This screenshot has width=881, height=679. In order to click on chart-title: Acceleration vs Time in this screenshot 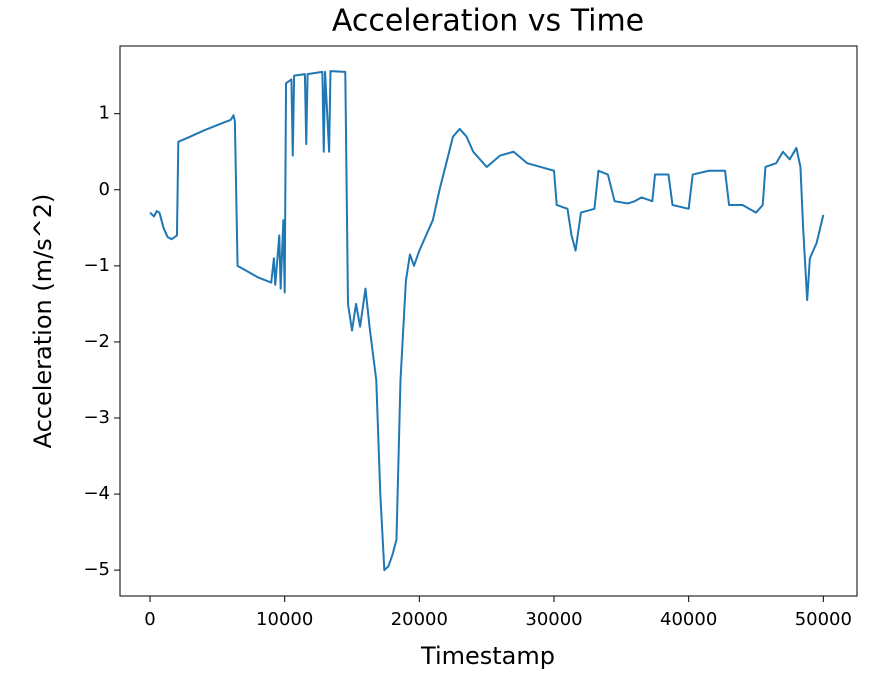, I will do `click(488, 21)`.